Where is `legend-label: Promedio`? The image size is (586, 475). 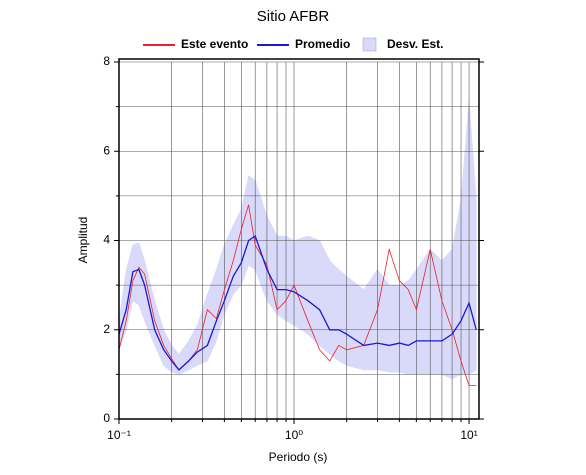 legend-label: Promedio is located at coordinates (322, 44).